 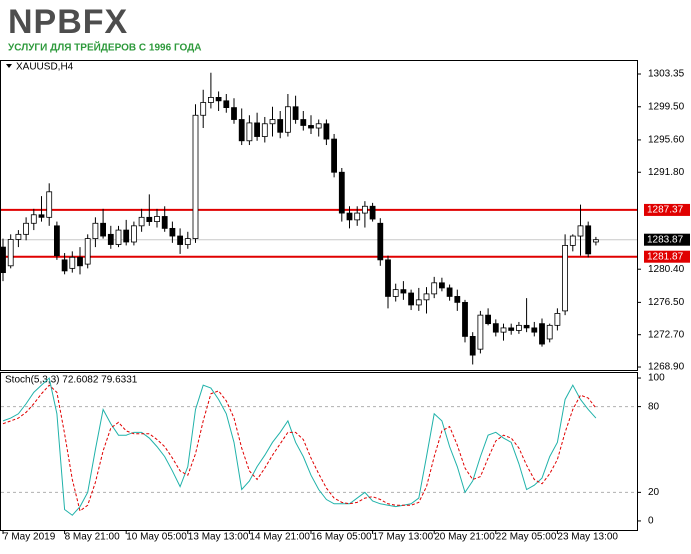 What do you see at coordinates (156, 537) in the screenshot?
I see `x-tick-label: 10 May 05:00` at bounding box center [156, 537].